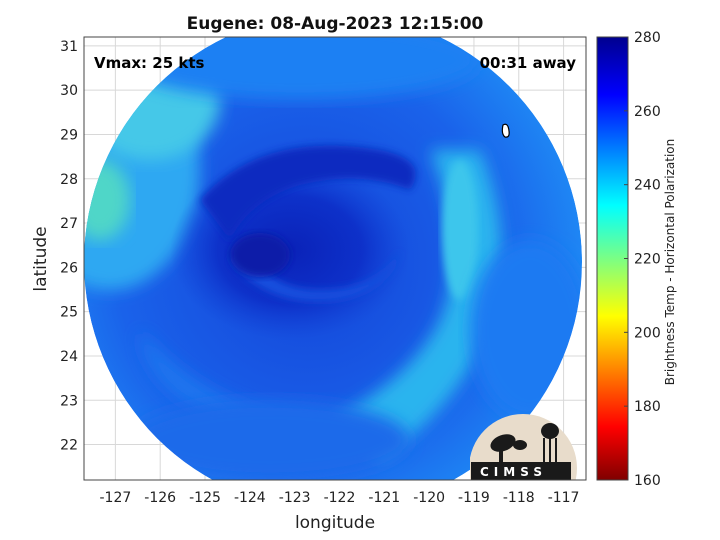 Image resolution: width=720 pixels, height=540 pixels. Describe the element at coordinates (69, 357) in the screenshot. I see `y-tick-label: 24` at that location.